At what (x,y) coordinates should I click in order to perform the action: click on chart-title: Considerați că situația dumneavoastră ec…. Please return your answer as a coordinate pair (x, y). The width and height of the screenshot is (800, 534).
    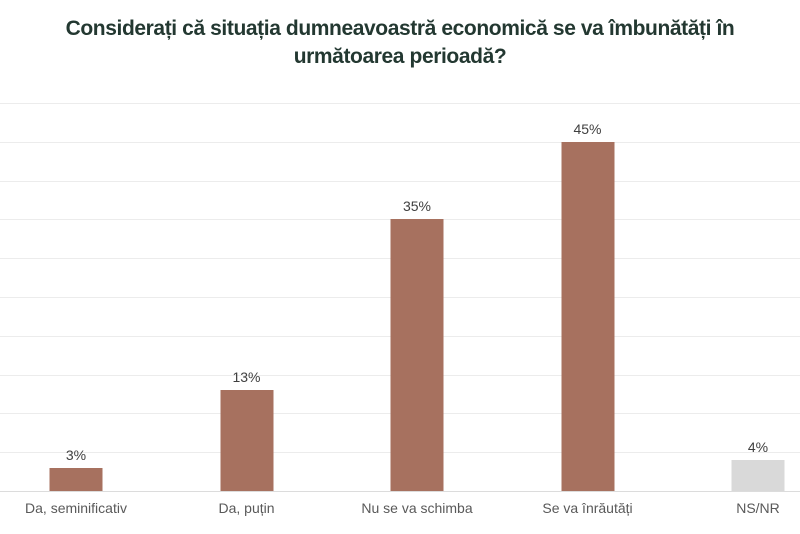
    Looking at the image, I should click on (400, 43).